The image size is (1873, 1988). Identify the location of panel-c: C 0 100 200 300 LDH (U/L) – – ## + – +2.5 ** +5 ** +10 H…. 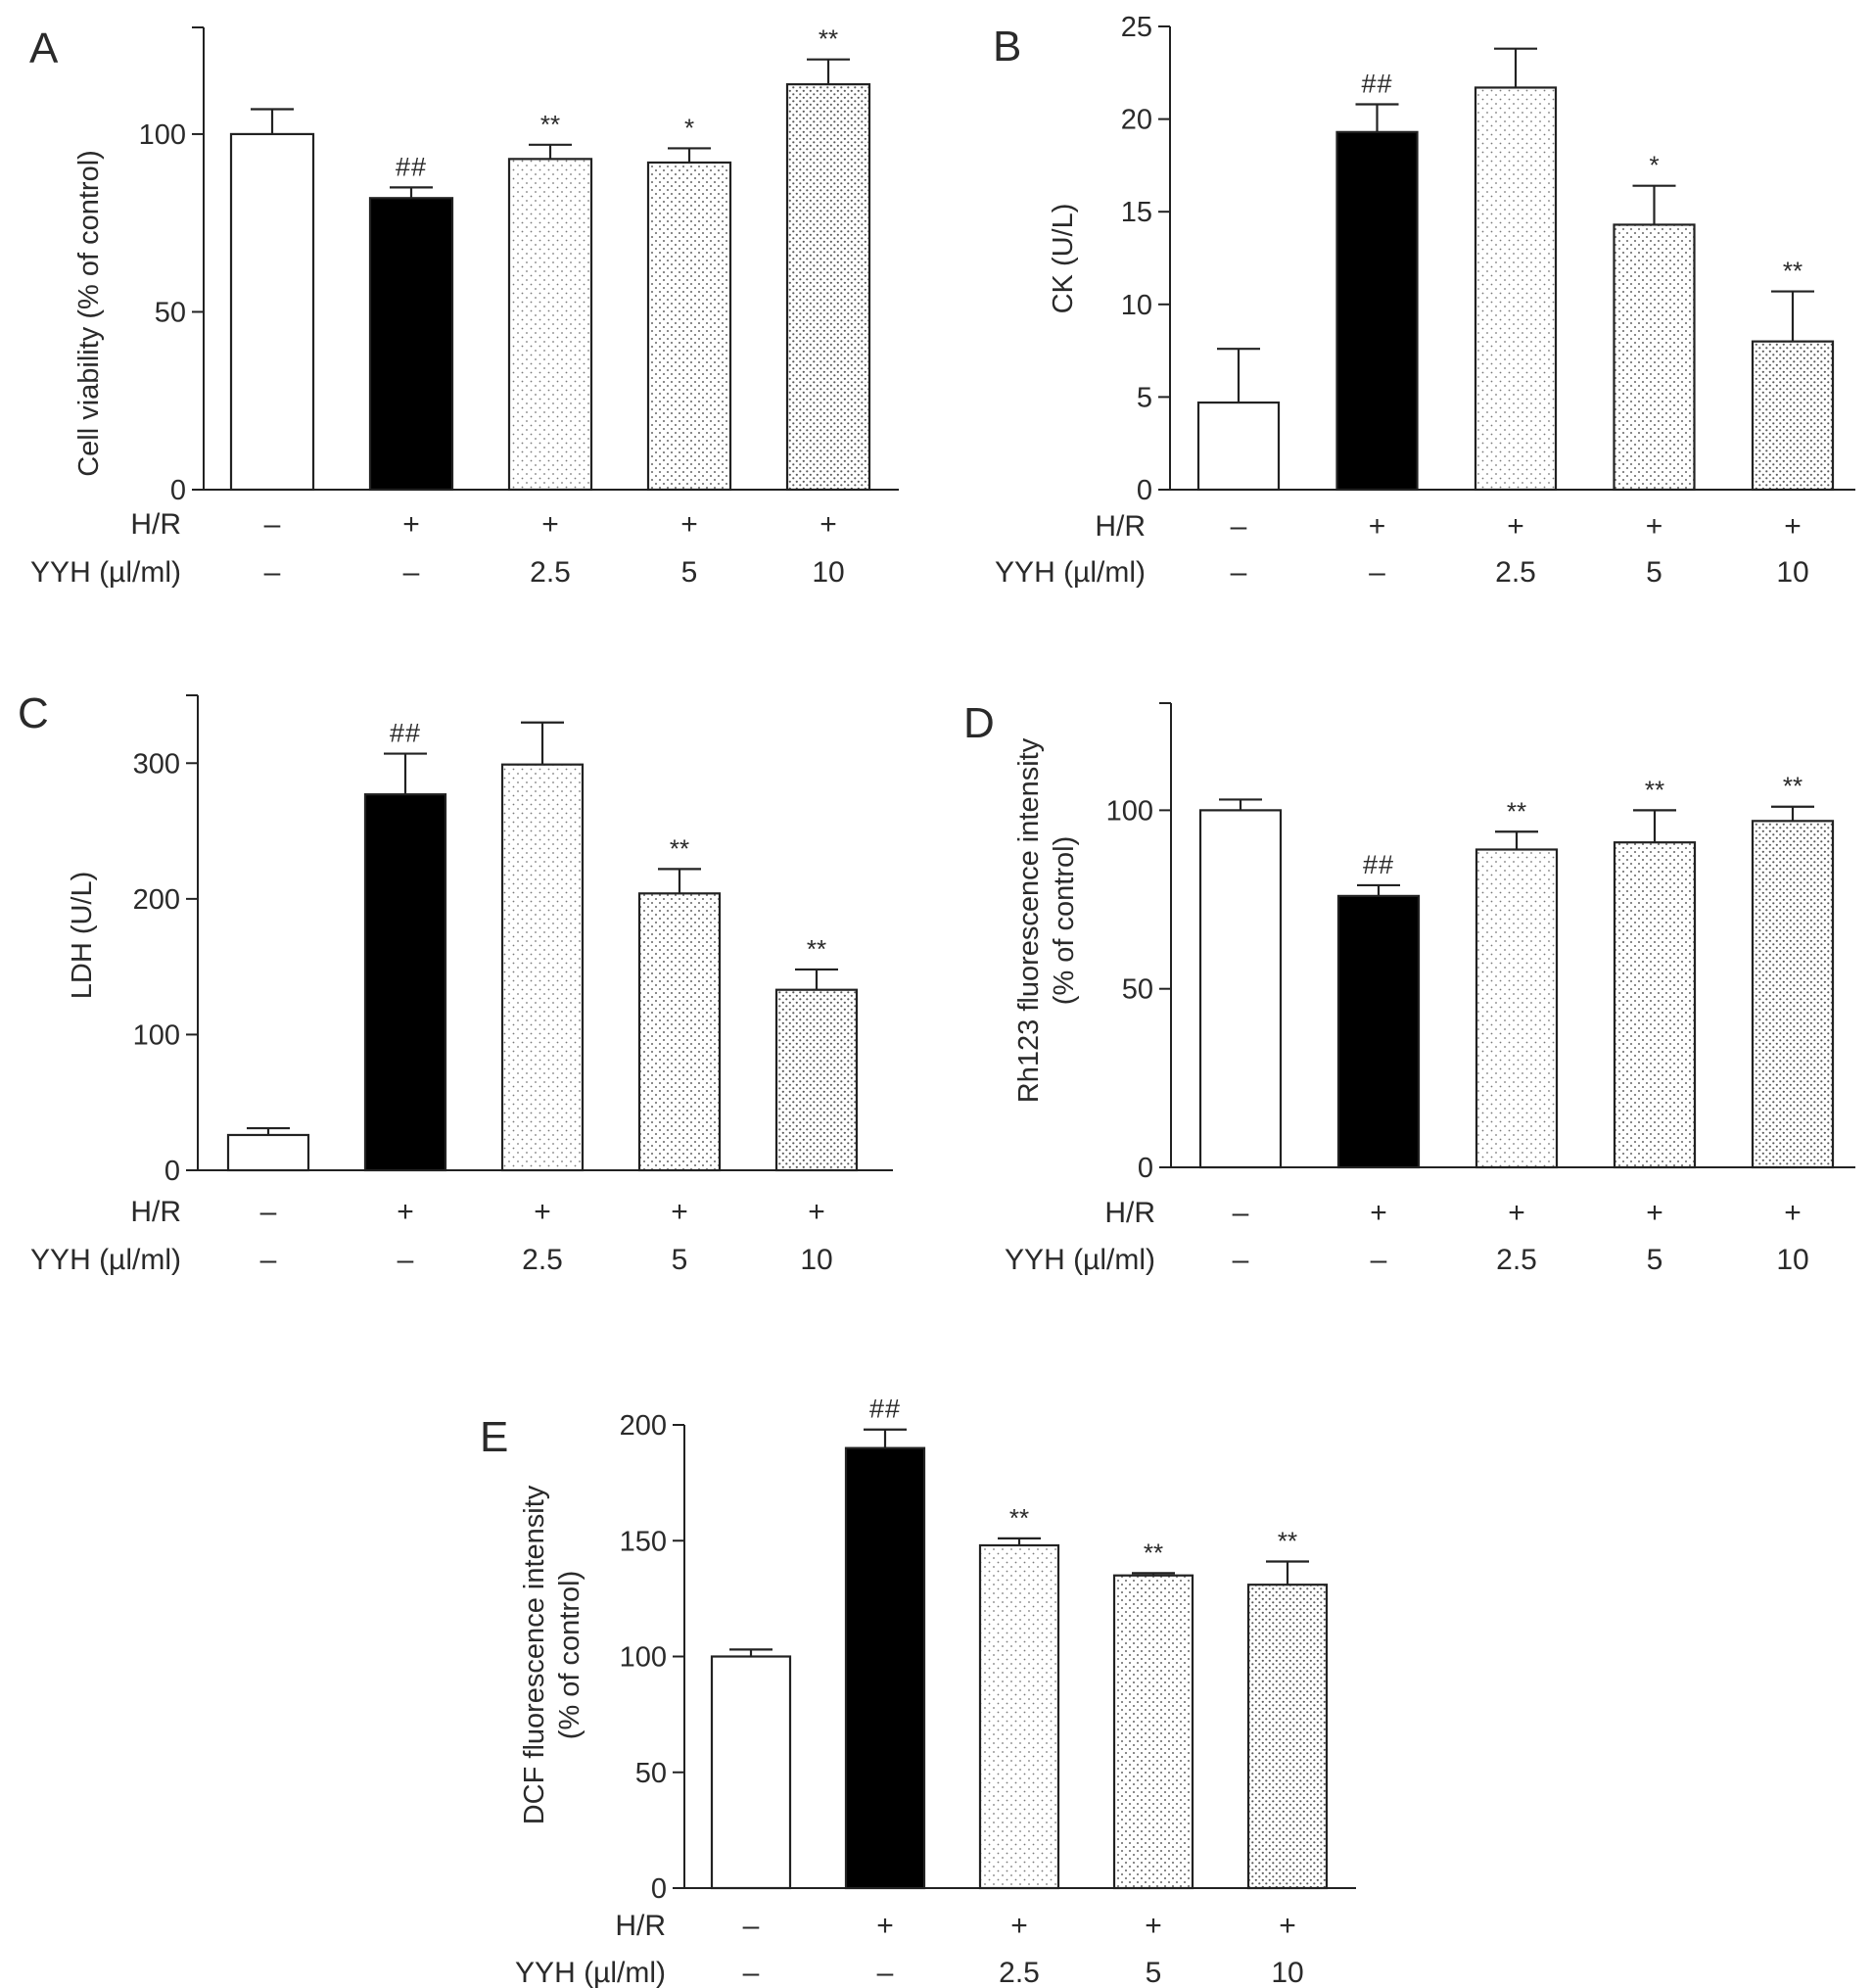
(455, 982).